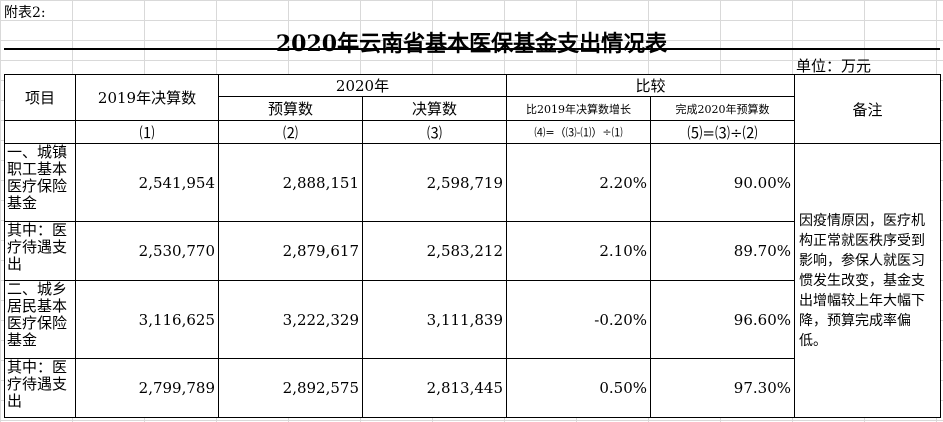  I want to click on header-completion: 完成2020年预算数, so click(722, 108).